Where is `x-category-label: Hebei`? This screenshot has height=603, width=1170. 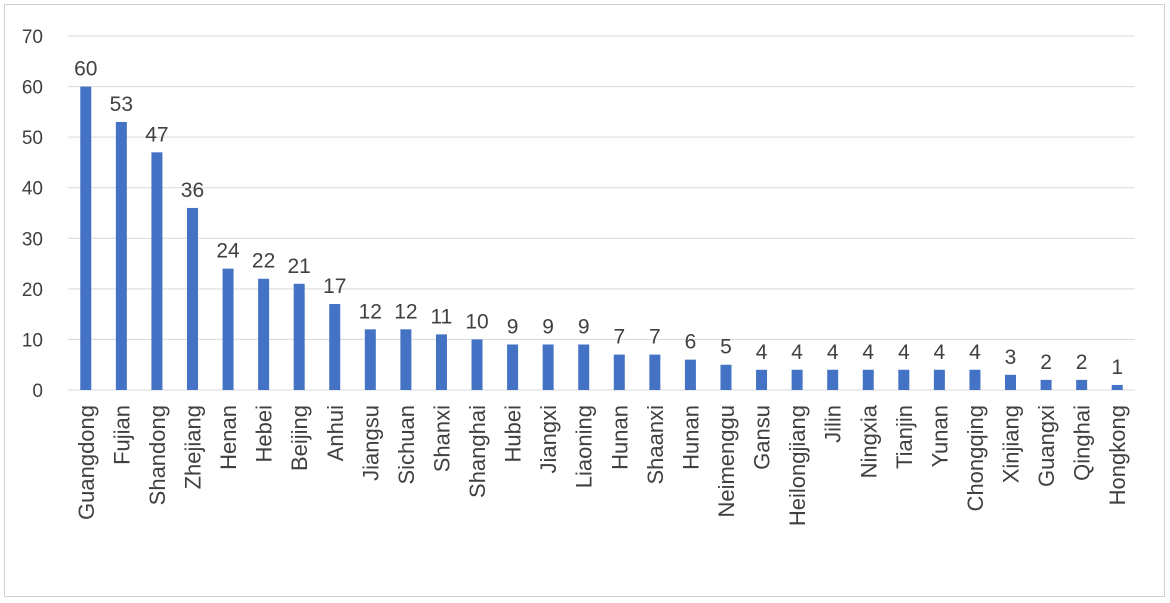 x-category-label: Hebei is located at coordinates (264, 433).